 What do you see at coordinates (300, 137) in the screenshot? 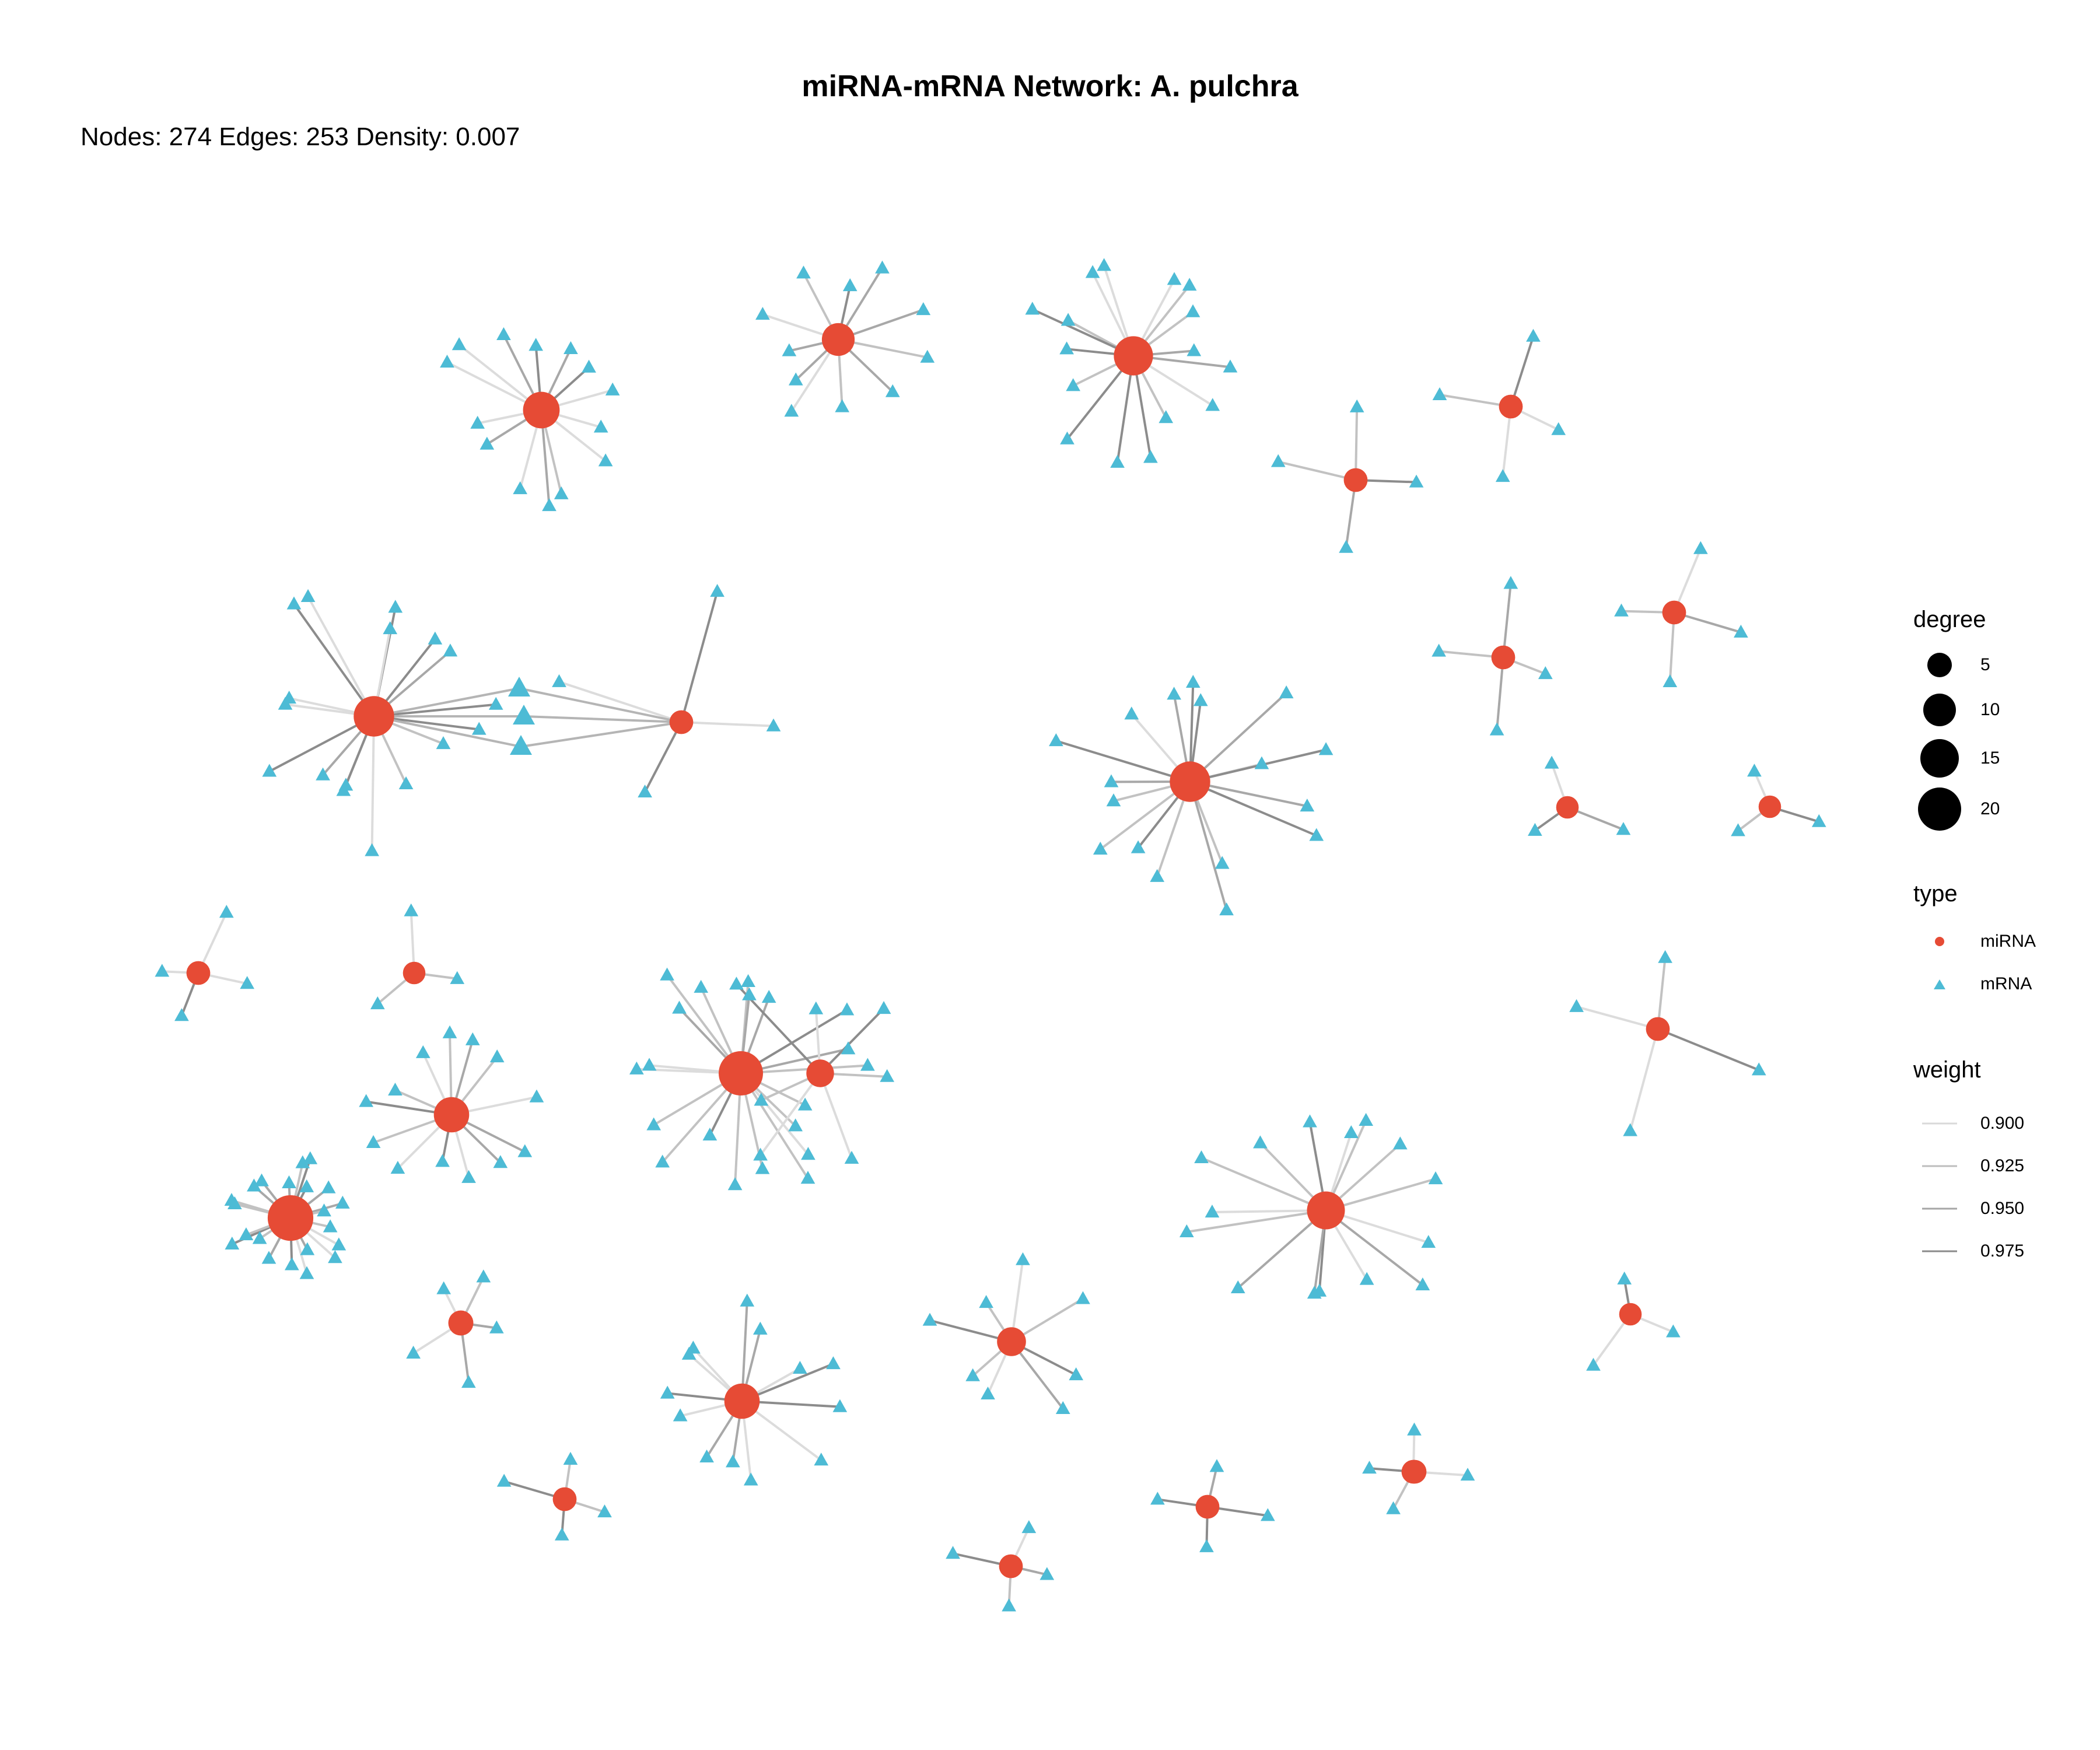
I see `network-stats: Nodes: 274 Edges: 253 Density: 0.007` at bounding box center [300, 137].